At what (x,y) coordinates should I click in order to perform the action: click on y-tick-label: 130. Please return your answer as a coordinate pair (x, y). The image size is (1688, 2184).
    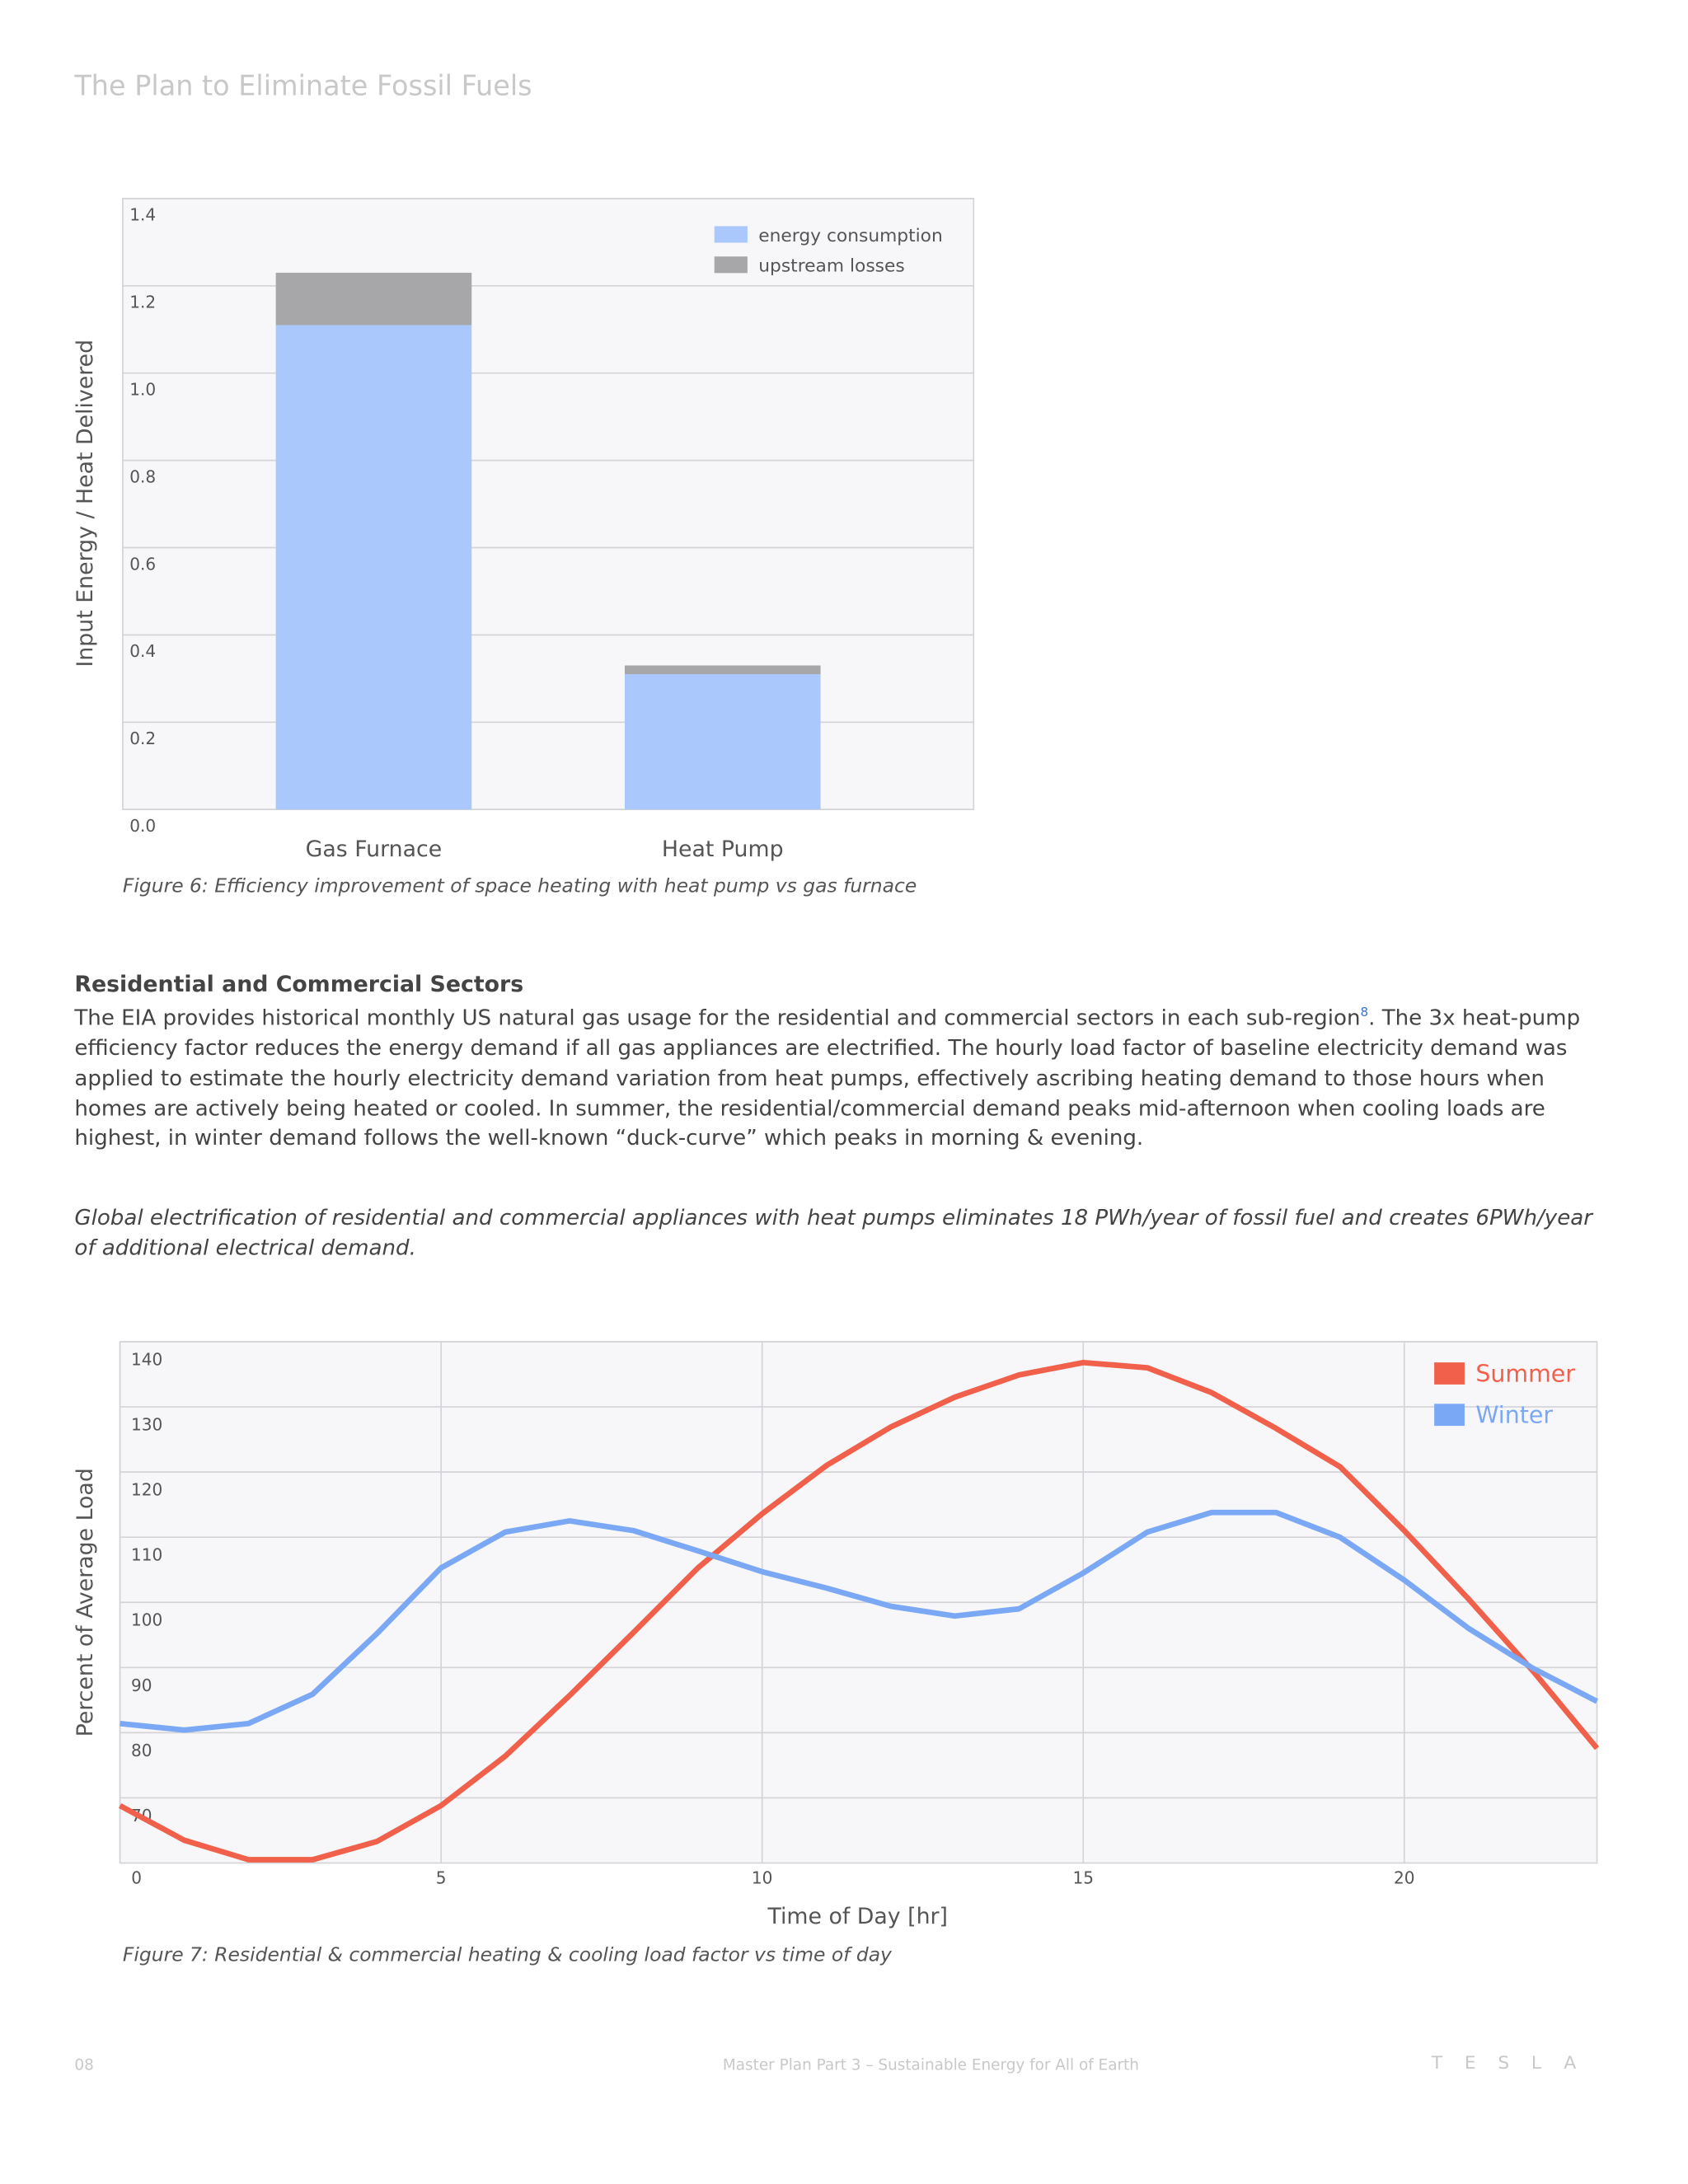
    Looking at the image, I should click on (146, 1425).